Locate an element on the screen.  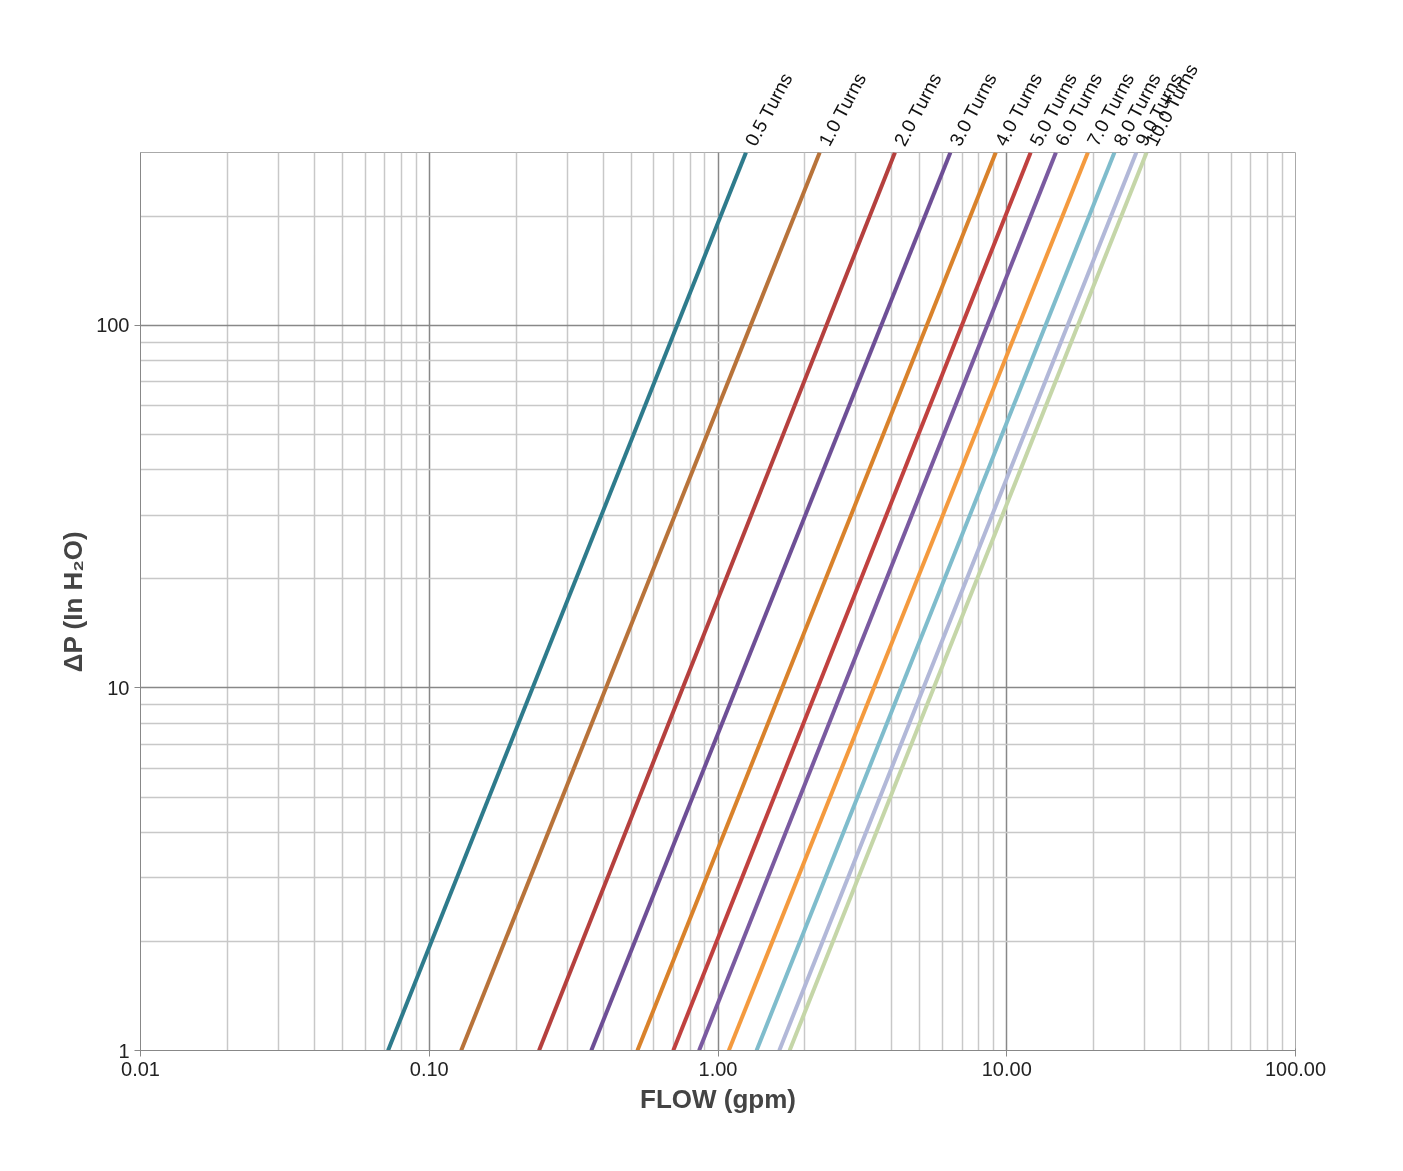
y-tick-label: 10 is located at coordinates (118, 687).